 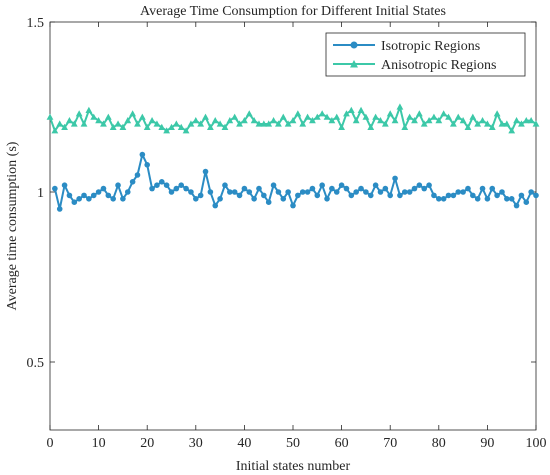 What do you see at coordinates (196, 443) in the screenshot?
I see `x-tick-label: 30` at bounding box center [196, 443].